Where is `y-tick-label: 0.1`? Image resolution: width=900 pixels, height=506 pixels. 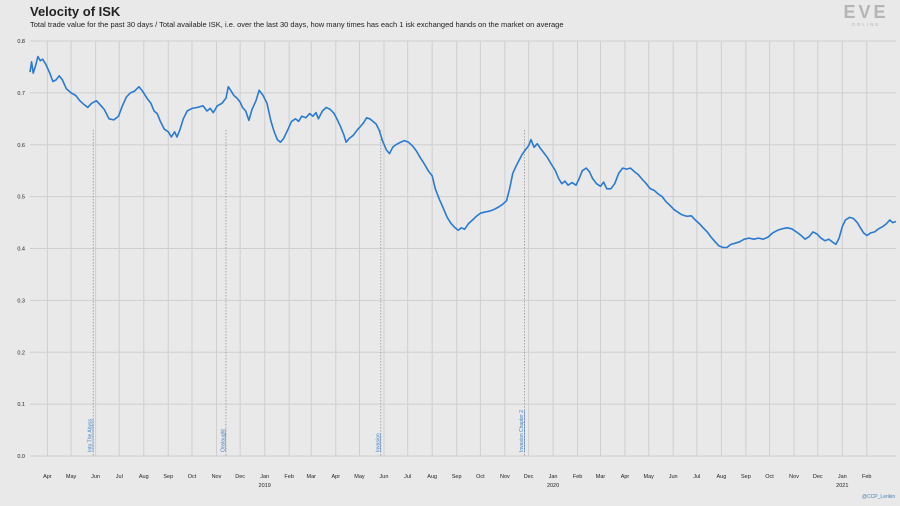 y-tick-label: 0.1 is located at coordinates (21, 405).